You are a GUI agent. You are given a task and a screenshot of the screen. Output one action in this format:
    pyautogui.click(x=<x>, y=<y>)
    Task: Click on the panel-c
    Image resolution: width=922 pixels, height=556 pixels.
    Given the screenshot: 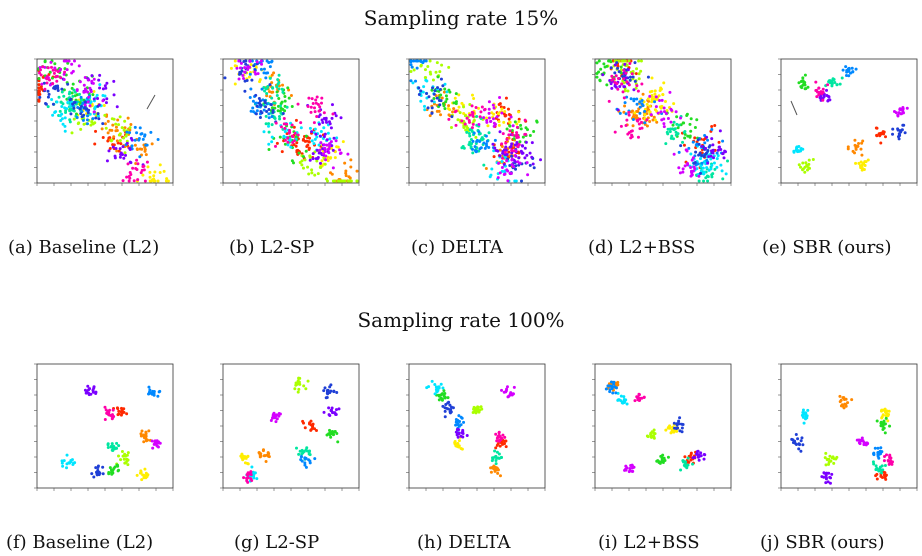 What is the action you would take?
    pyautogui.click(x=476, y=127)
    